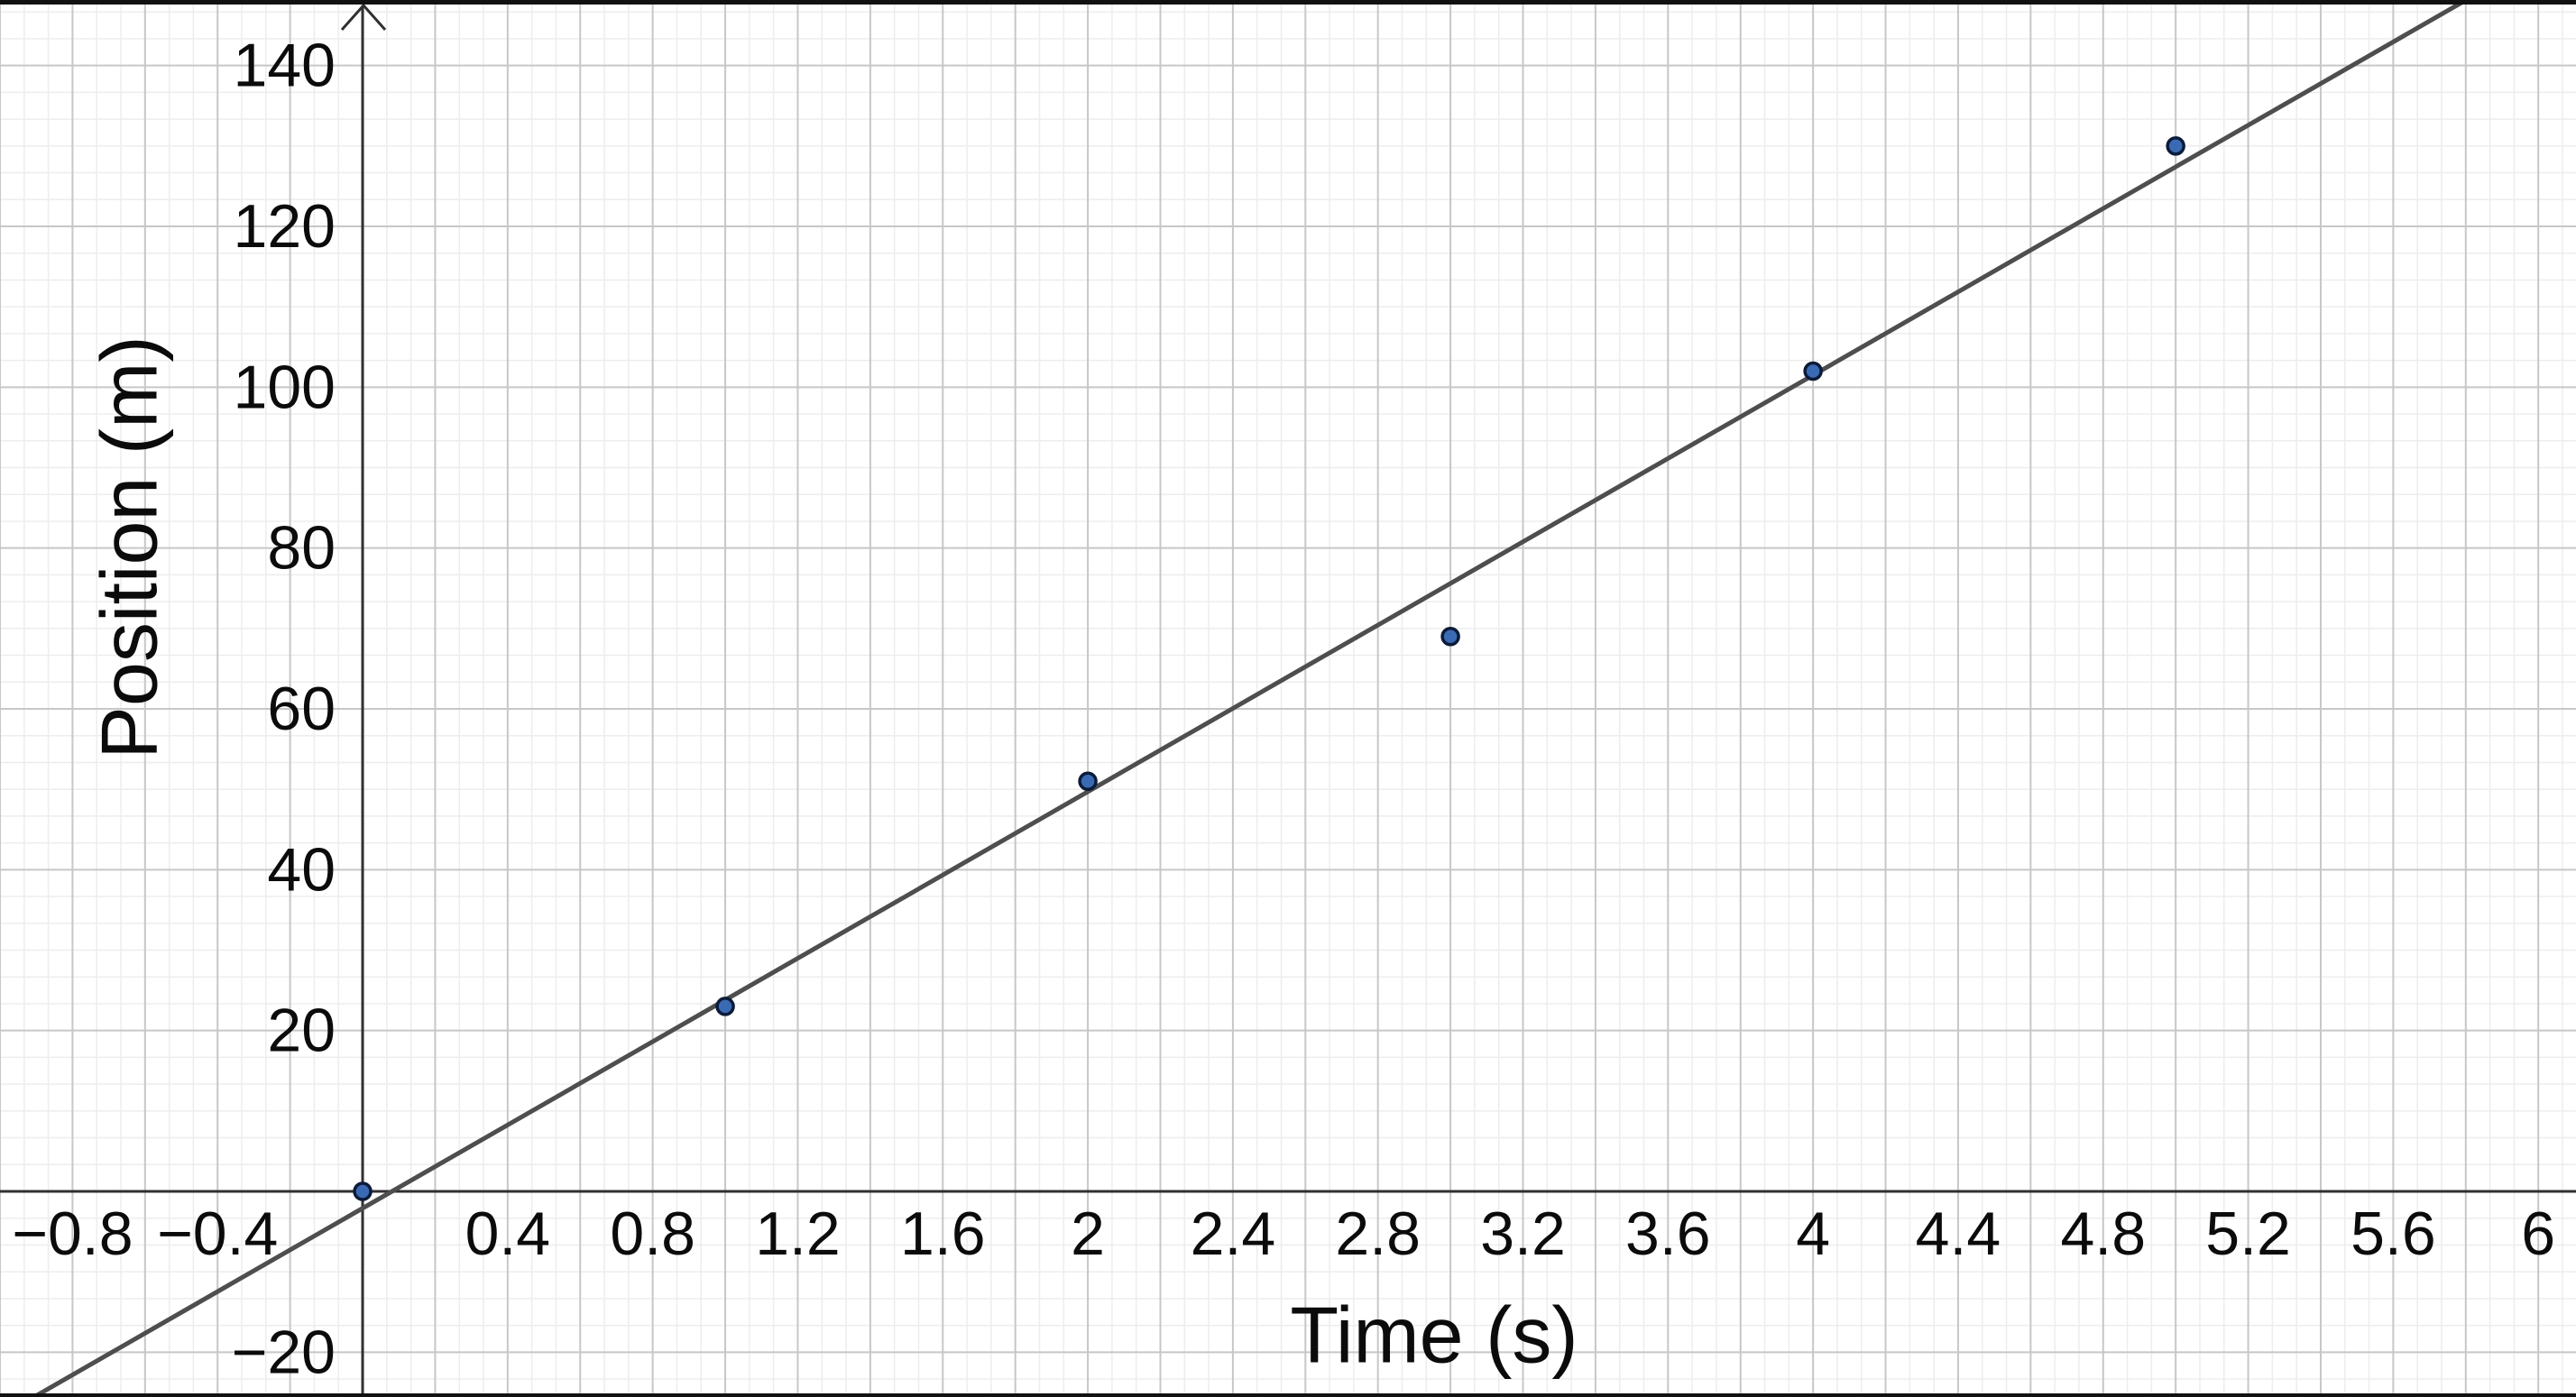  What do you see at coordinates (302, 709) in the screenshot?
I see `y-tick-label: 60` at bounding box center [302, 709].